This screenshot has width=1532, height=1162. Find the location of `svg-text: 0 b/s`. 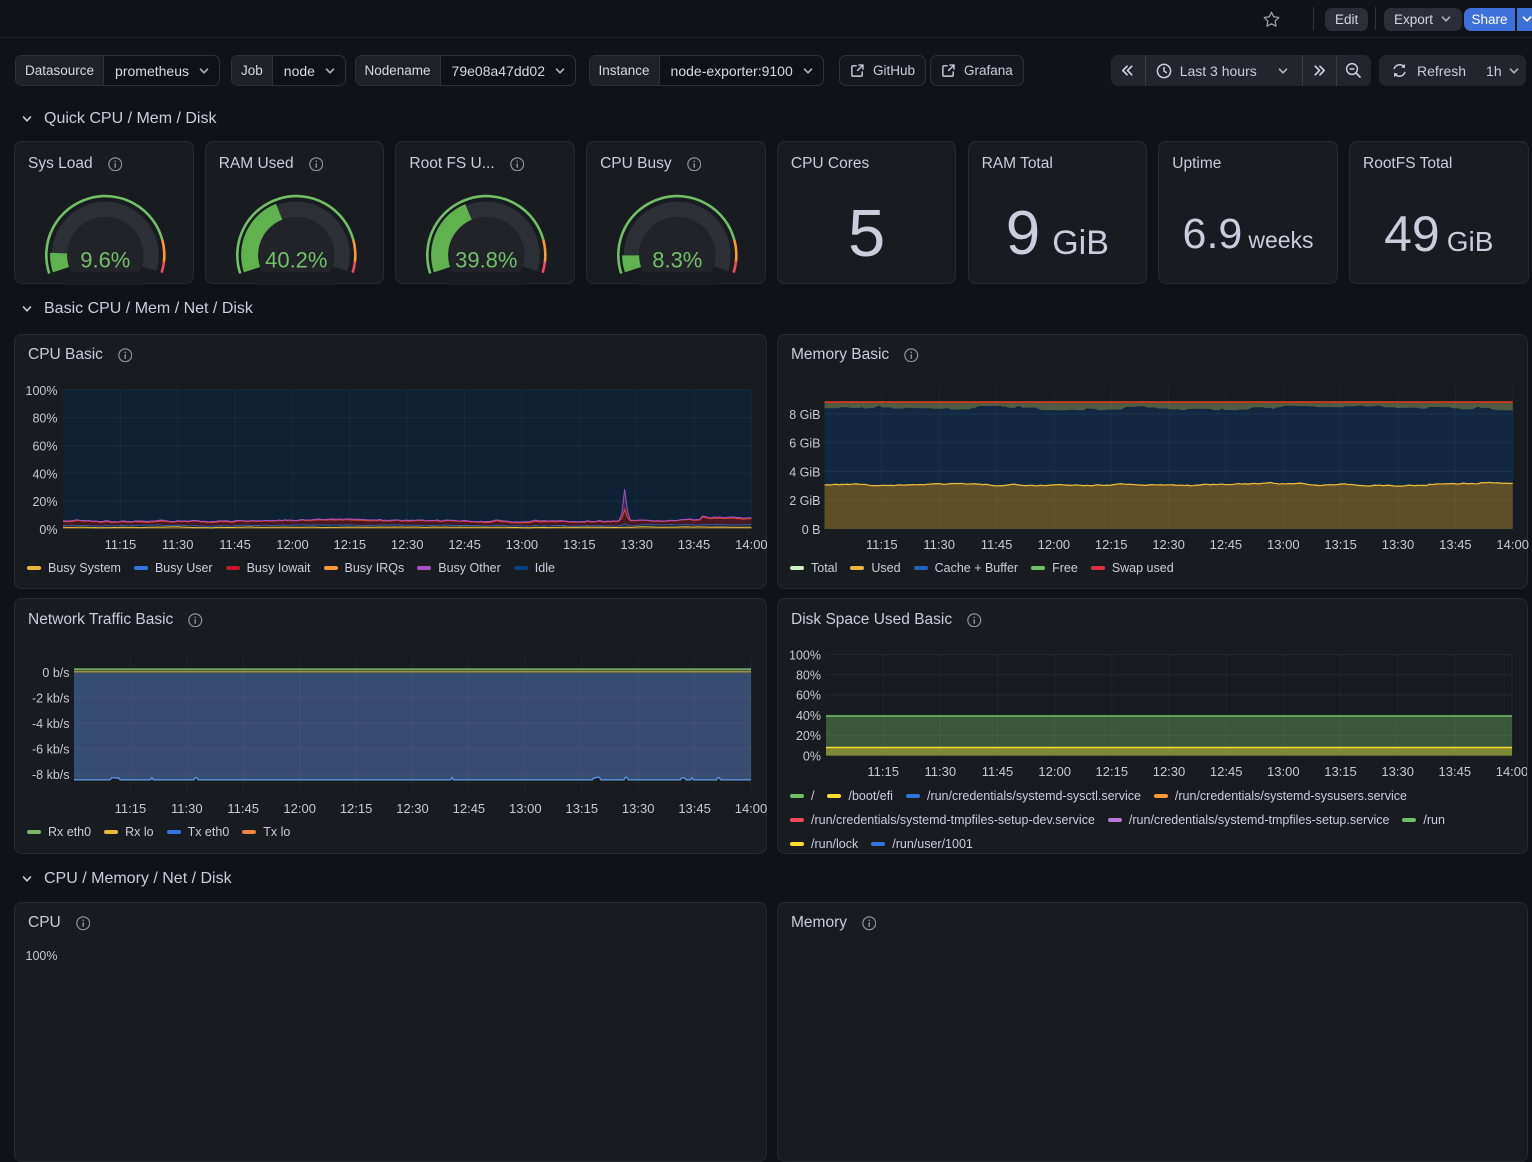

svg-text: 0 b/s is located at coordinates (55, 673).